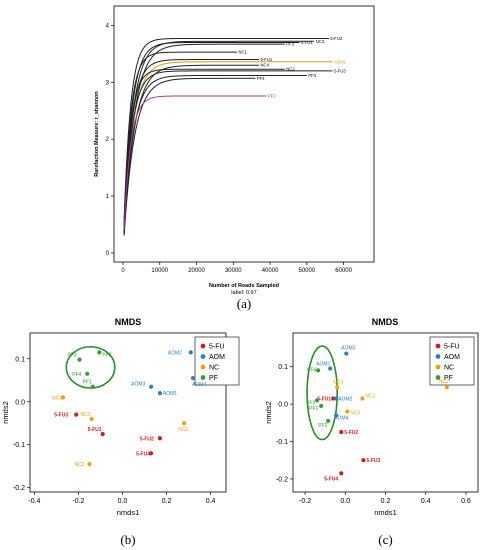  Describe the element at coordinates (90, 367) in the screenshot. I see `pf-cluster-ellipse` at that location.